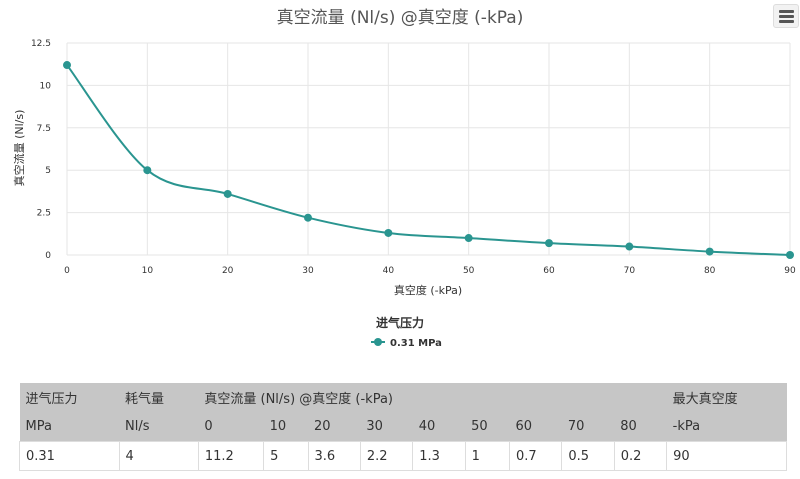  I want to click on unit-cell: 50, so click(487, 427).